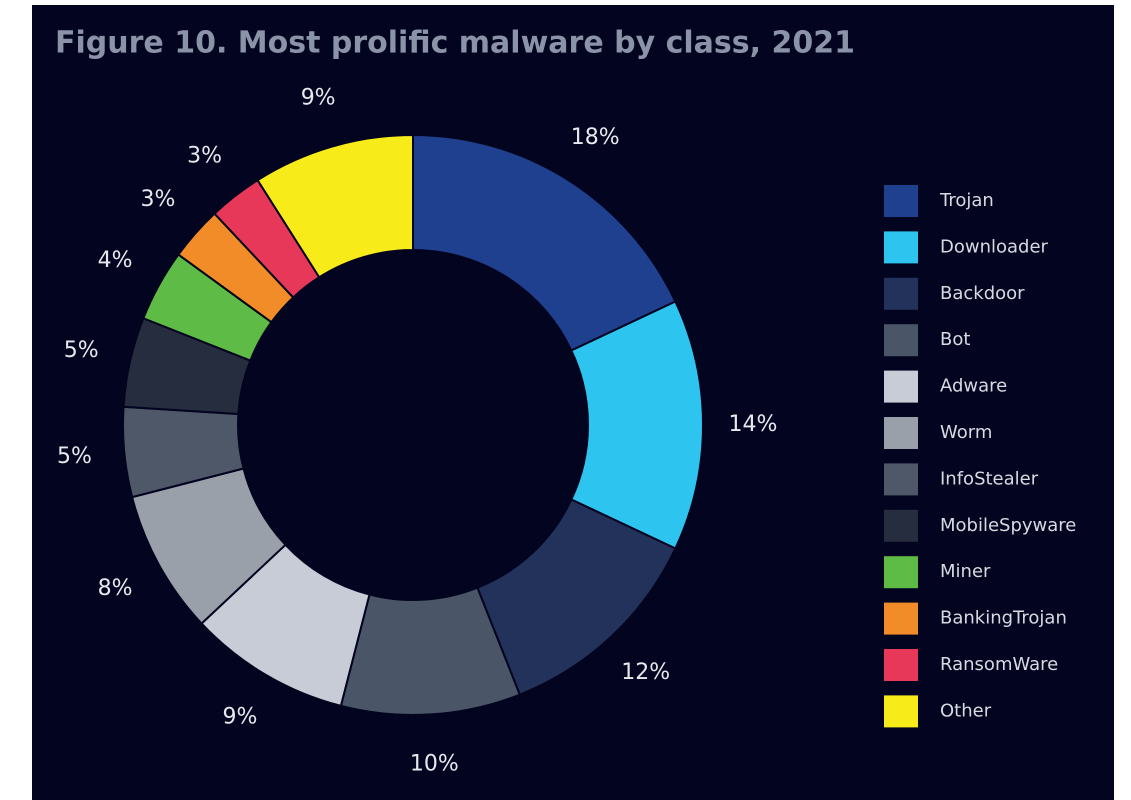 This screenshot has width=1131, height=800. What do you see at coordinates (994, 246) in the screenshot?
I see `legend-label: Downloader` at bounding box center [994, 246].